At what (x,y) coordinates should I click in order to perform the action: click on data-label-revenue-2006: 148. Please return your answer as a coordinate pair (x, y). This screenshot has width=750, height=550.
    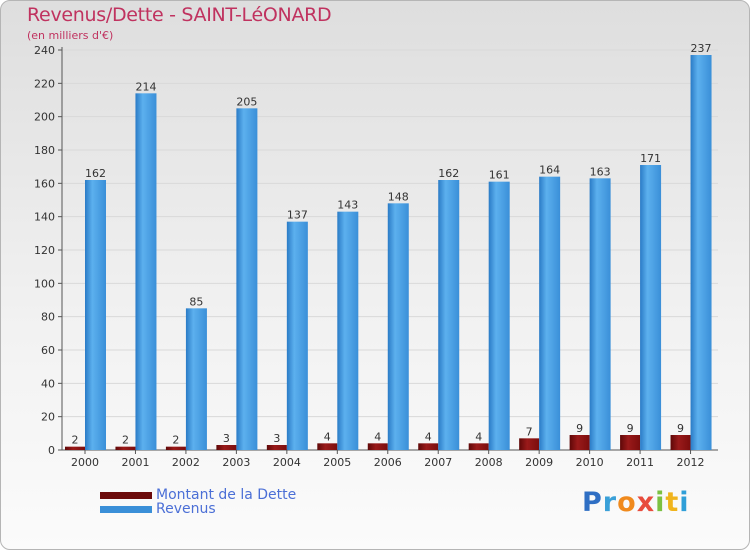
    Looking at the image, I should click on (398, 196).